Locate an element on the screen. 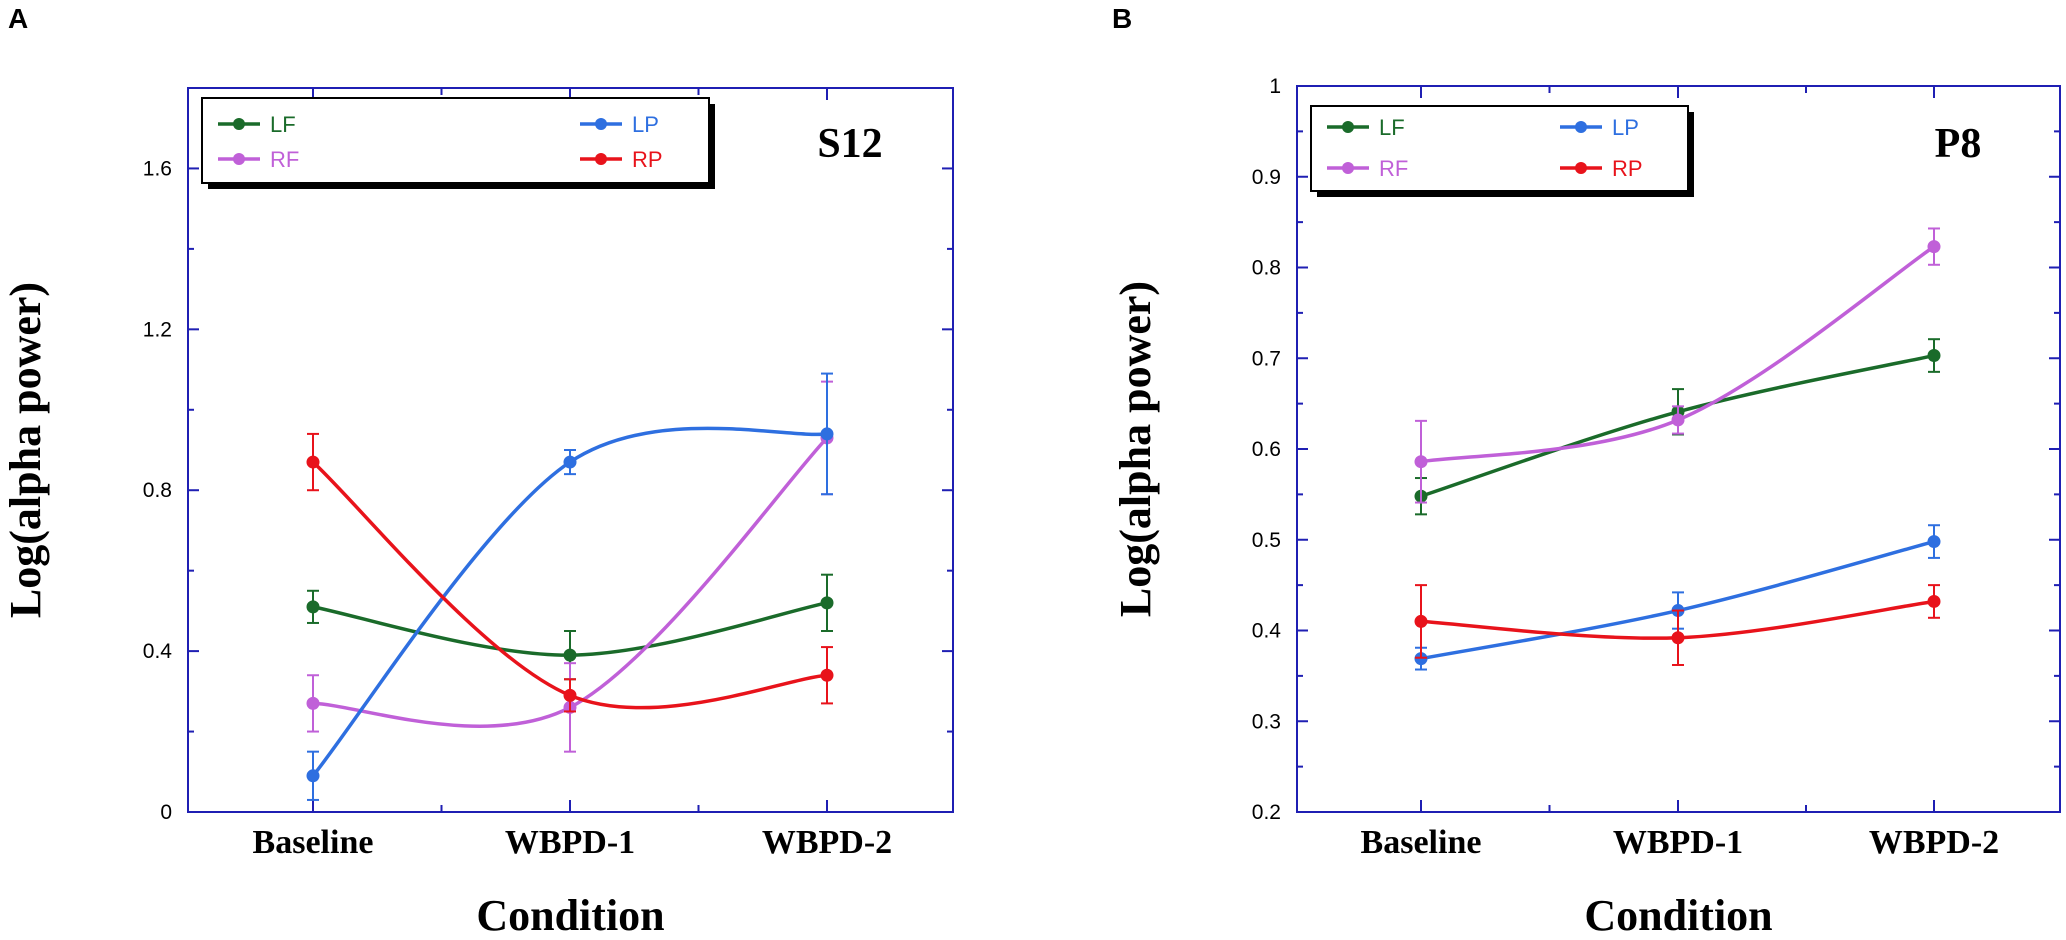 The image size is (2066, 940). series-lp is located at coordinates (570, 586).